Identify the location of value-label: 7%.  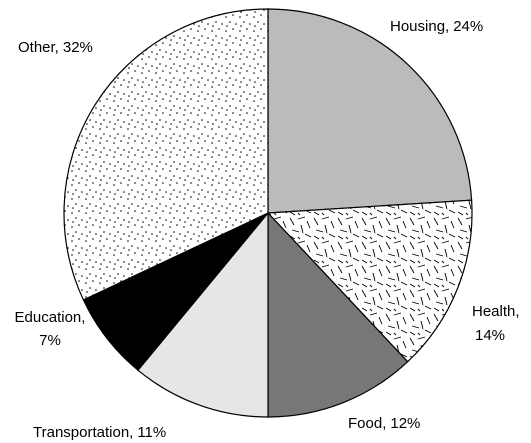
(50, 340).